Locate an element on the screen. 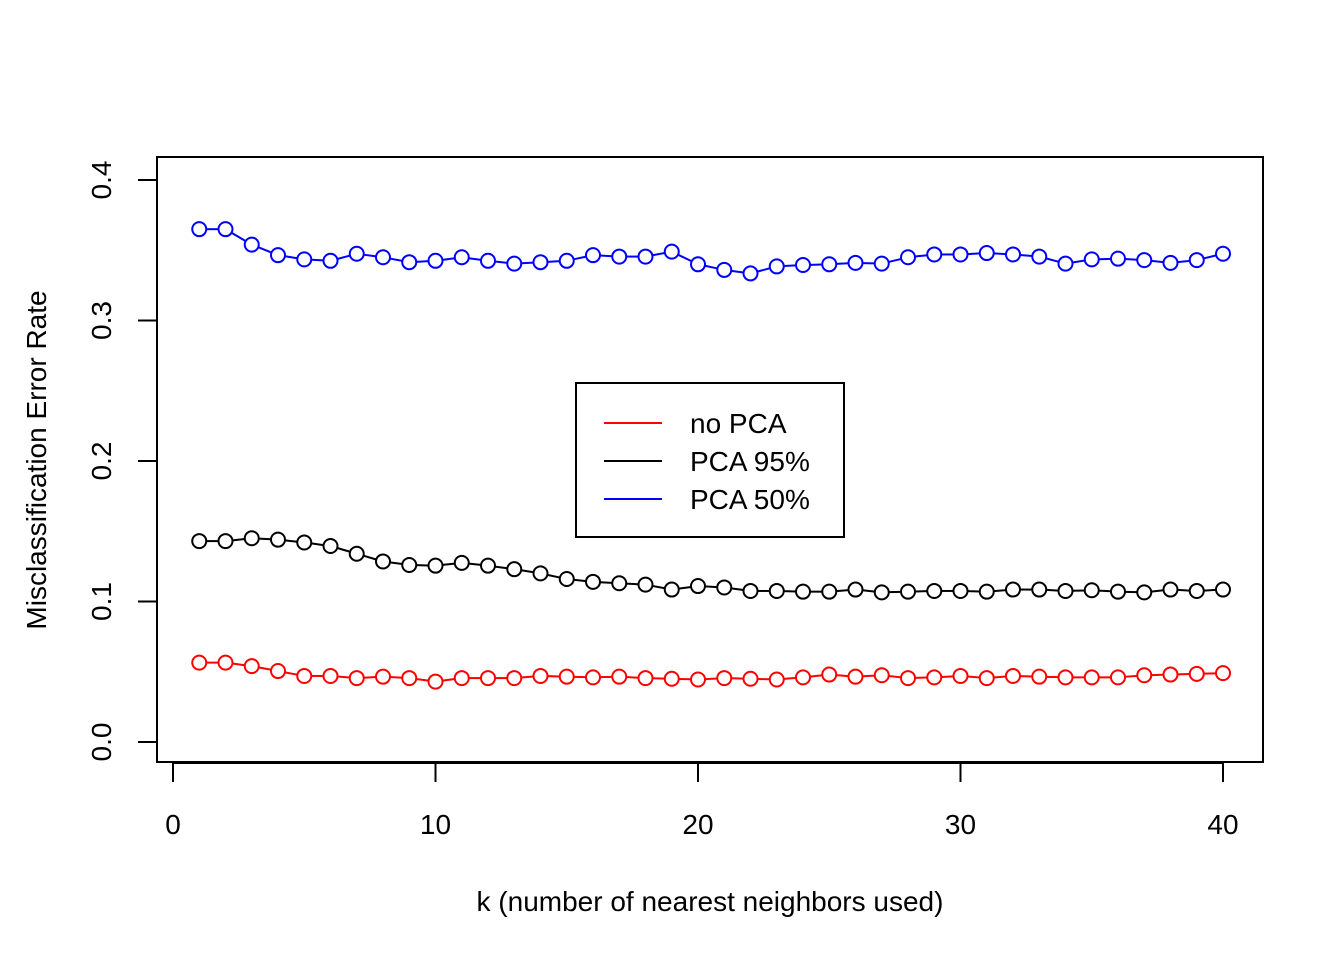  legend: no PCA PCA 95% PCA 50% is located at coordinates (710, 460).